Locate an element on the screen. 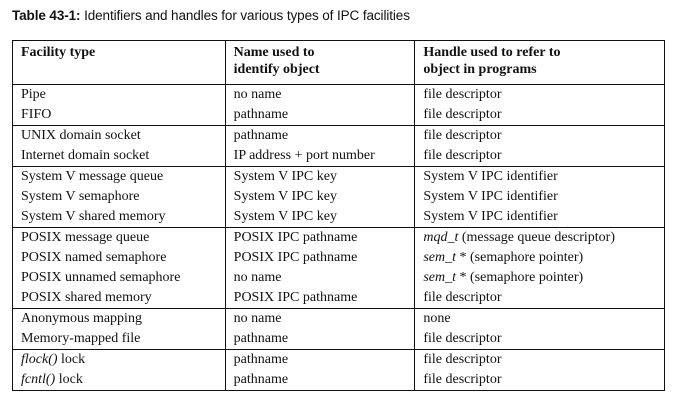  facility-text: Pipe is located at coordinates (33, 94).